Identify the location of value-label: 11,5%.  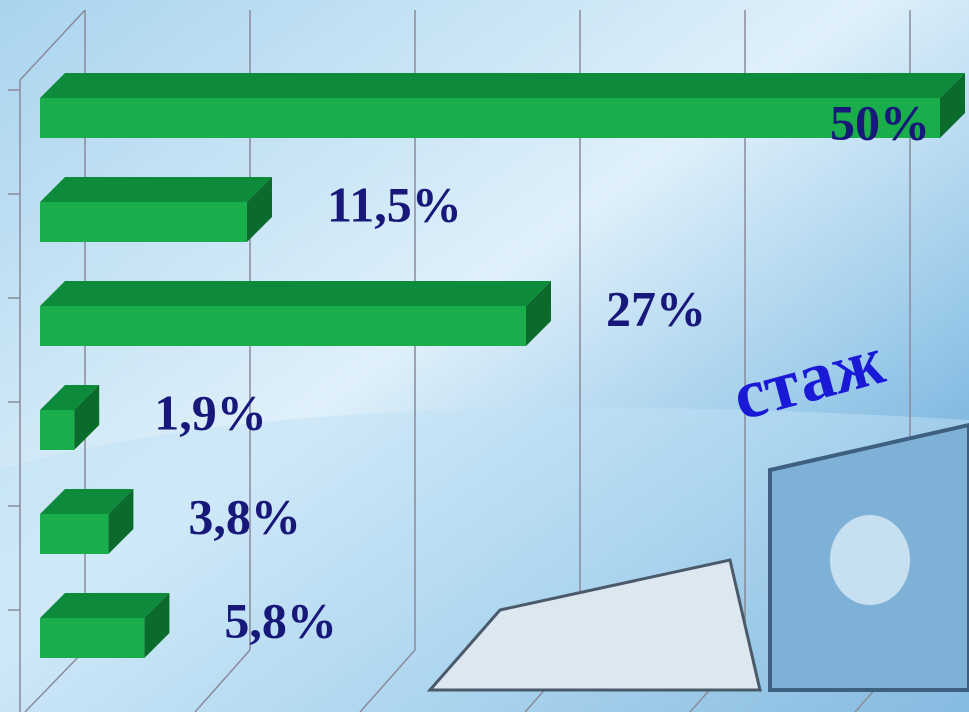
(394, 204).